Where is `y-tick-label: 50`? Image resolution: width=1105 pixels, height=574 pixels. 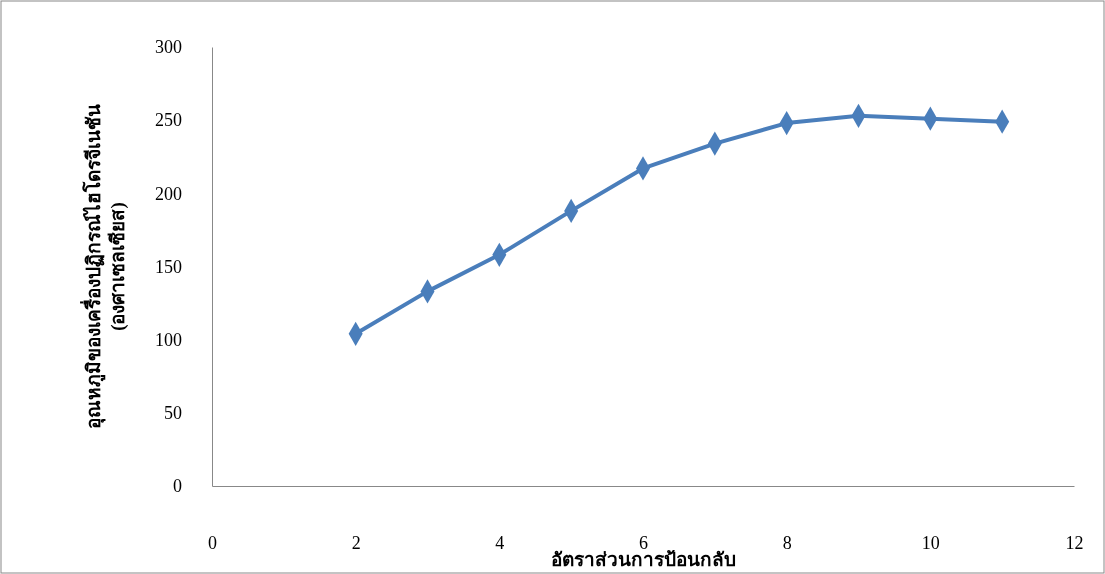
y-tick-label: 50 is located at coordinates (173, 413).